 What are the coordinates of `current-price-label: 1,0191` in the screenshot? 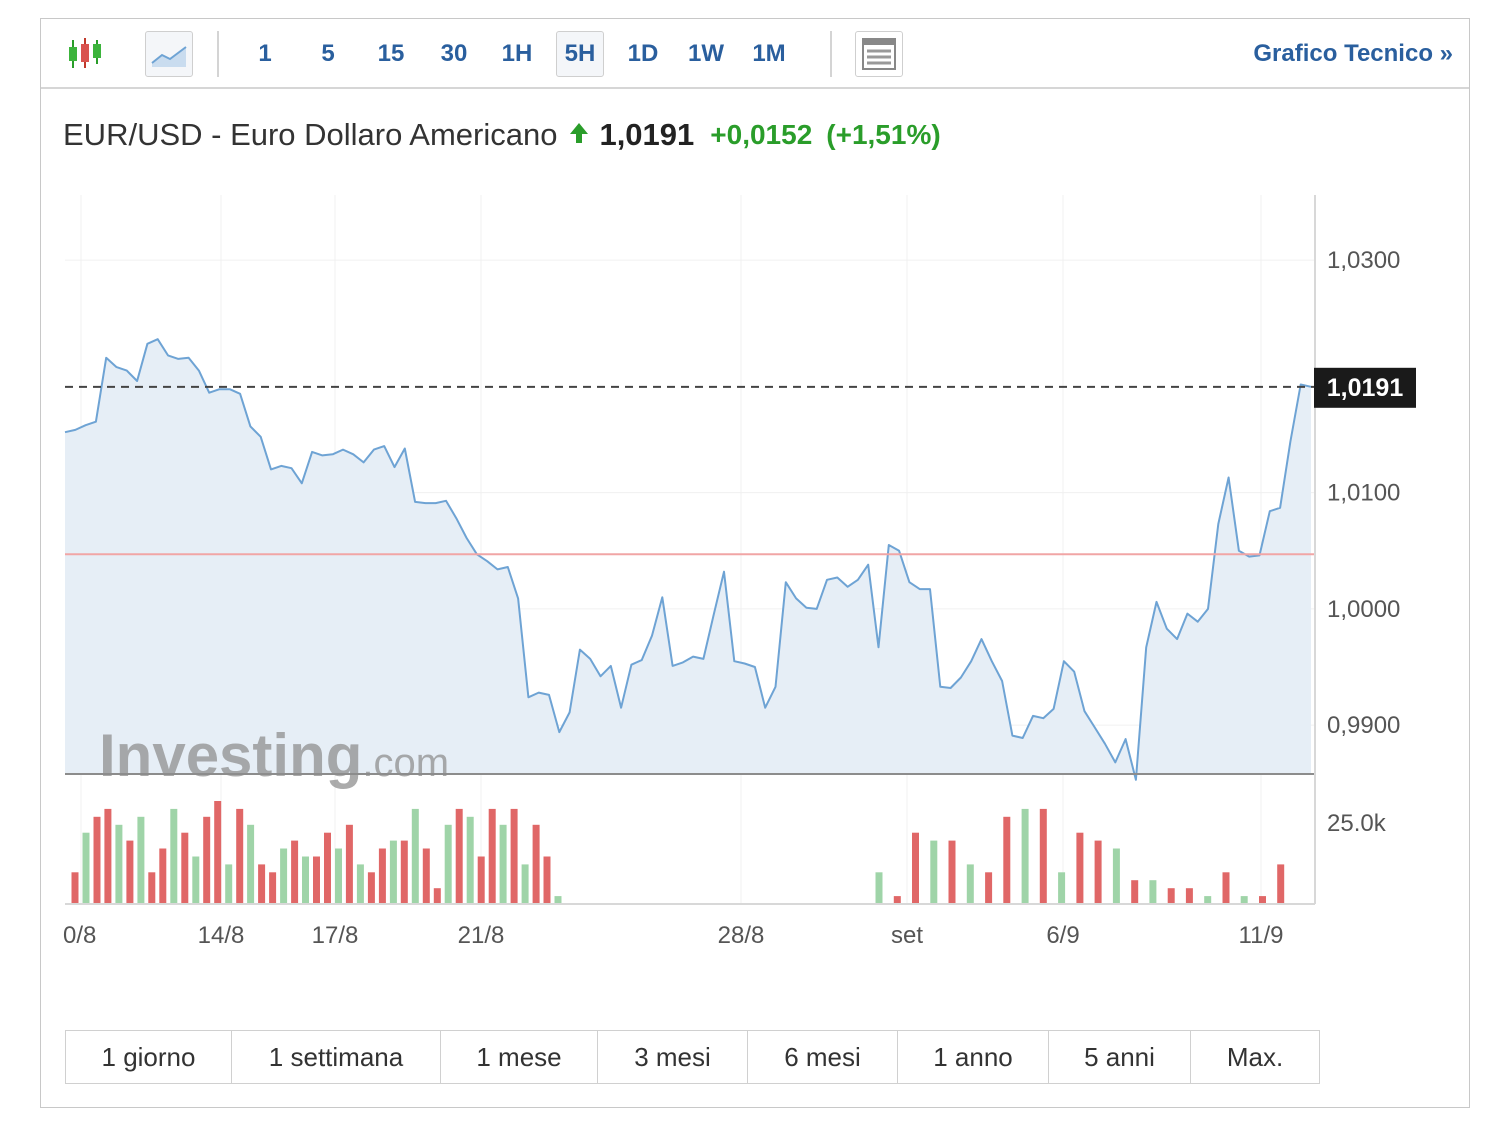 It's located at (1365, 388).